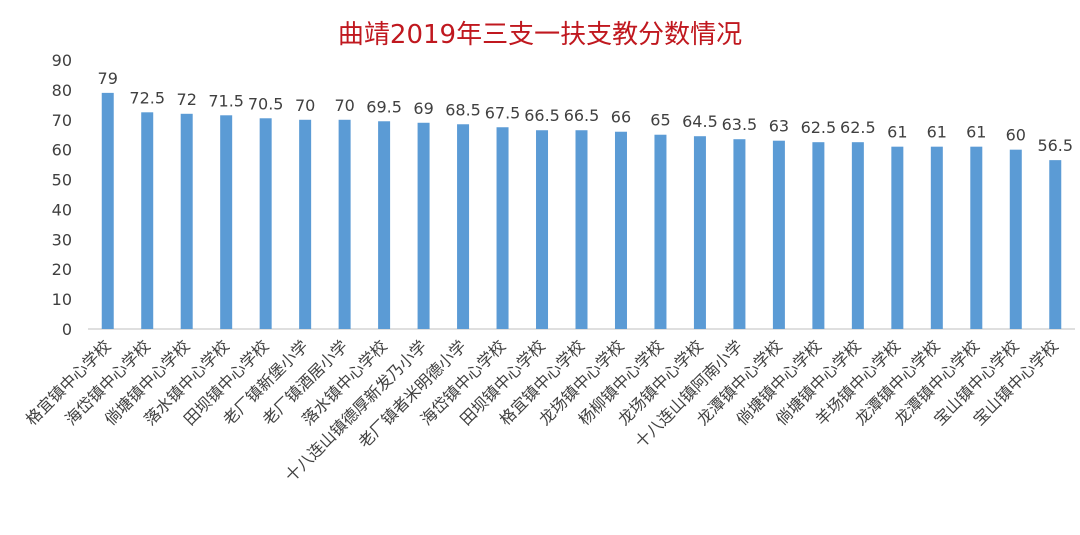  What do you see at coordinates (503, 112) in the screenshot?
I see `data-label: 67.5` at bounding box center [503, 112].